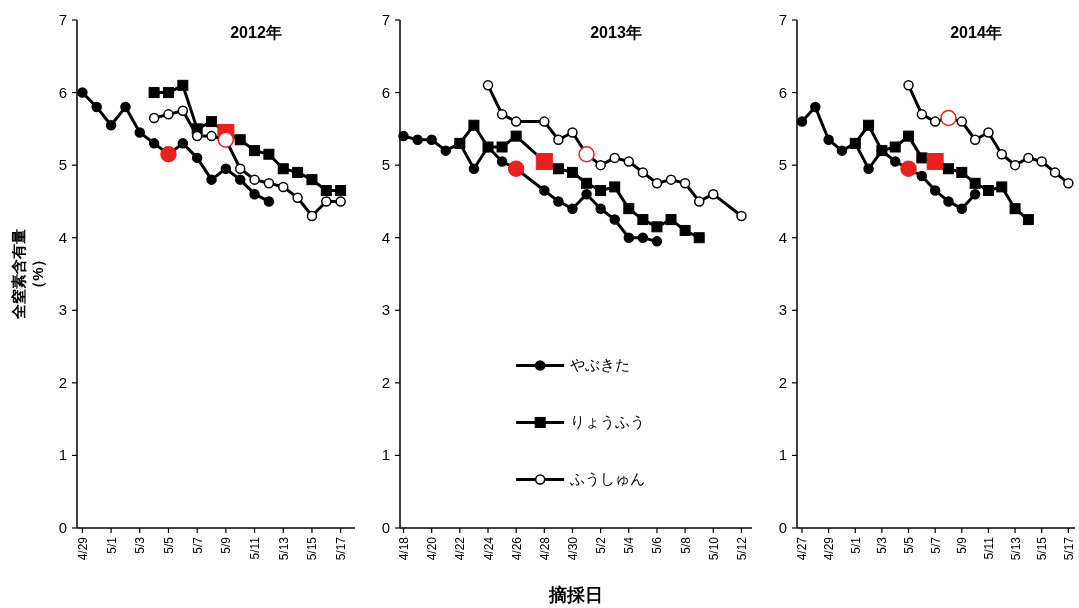 The image size is (1079, 608). I want to click on x-tick-label: 5/6, so click(657, 545).